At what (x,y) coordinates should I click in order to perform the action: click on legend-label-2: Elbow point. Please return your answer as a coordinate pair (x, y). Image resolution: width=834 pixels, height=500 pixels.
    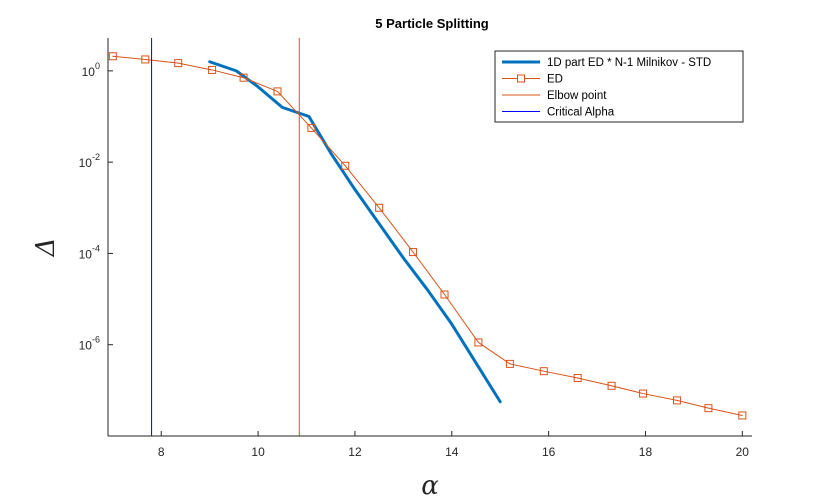
    Looking at the image, I should click on (577, 96).